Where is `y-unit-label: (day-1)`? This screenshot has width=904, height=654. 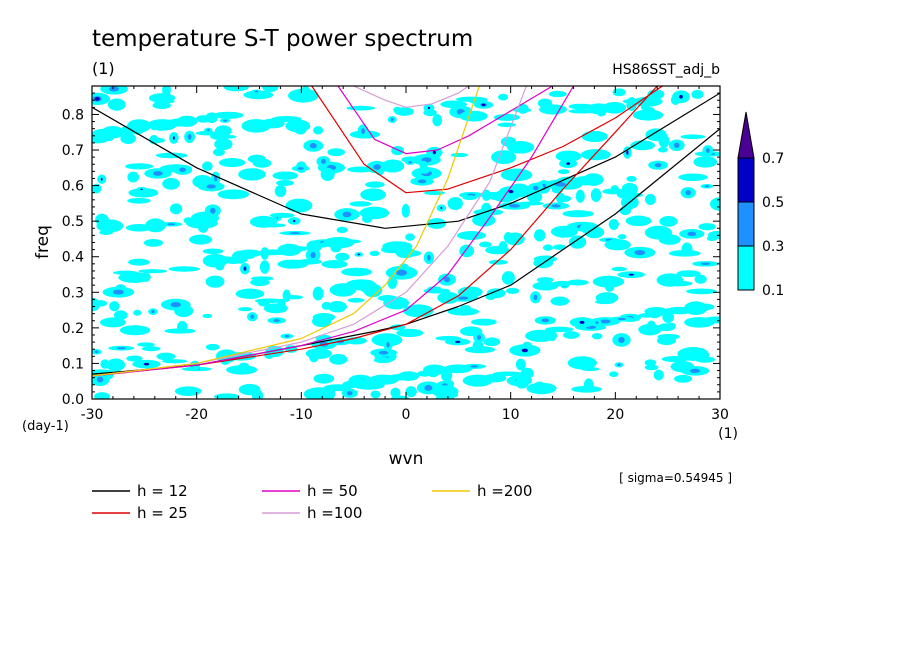
y-unit-label: (day-1) is located at coordinates (45, 426).